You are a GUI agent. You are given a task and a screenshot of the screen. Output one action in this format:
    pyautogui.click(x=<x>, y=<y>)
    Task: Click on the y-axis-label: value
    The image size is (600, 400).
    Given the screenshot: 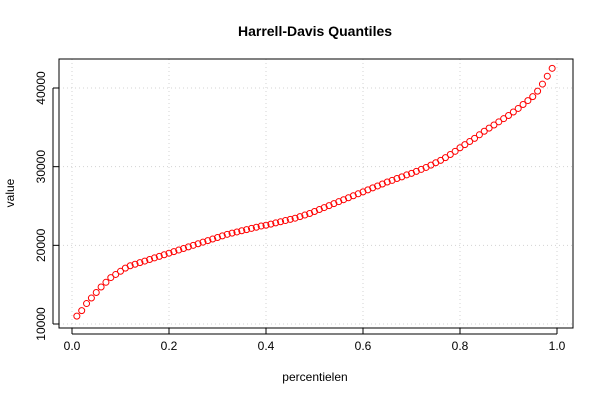 What is the action you would take?
    pyautogui.click(x=10, y=192)
    